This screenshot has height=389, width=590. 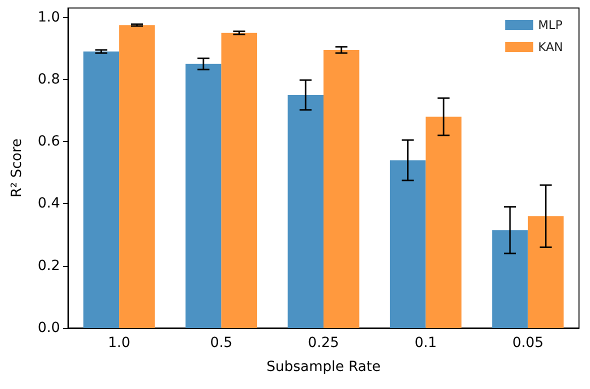 I want to click on legend-label: KAN, so click(x=550, y=47).